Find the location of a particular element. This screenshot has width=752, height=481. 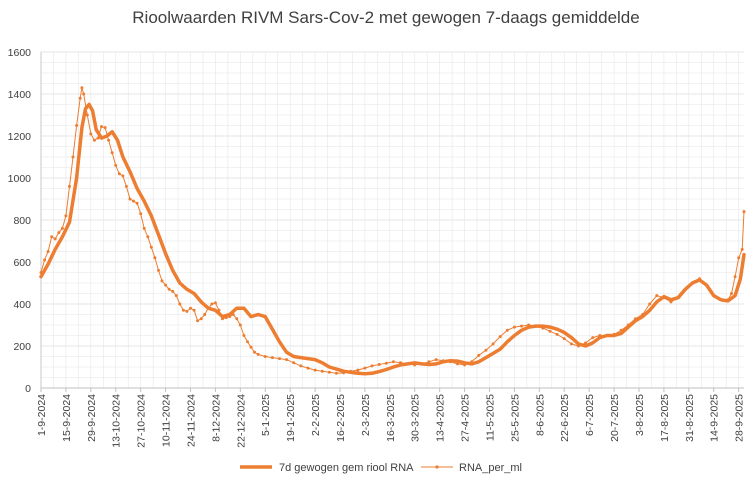

x-tick-label: 17-8-2025 is located at coordinates (665, 418).